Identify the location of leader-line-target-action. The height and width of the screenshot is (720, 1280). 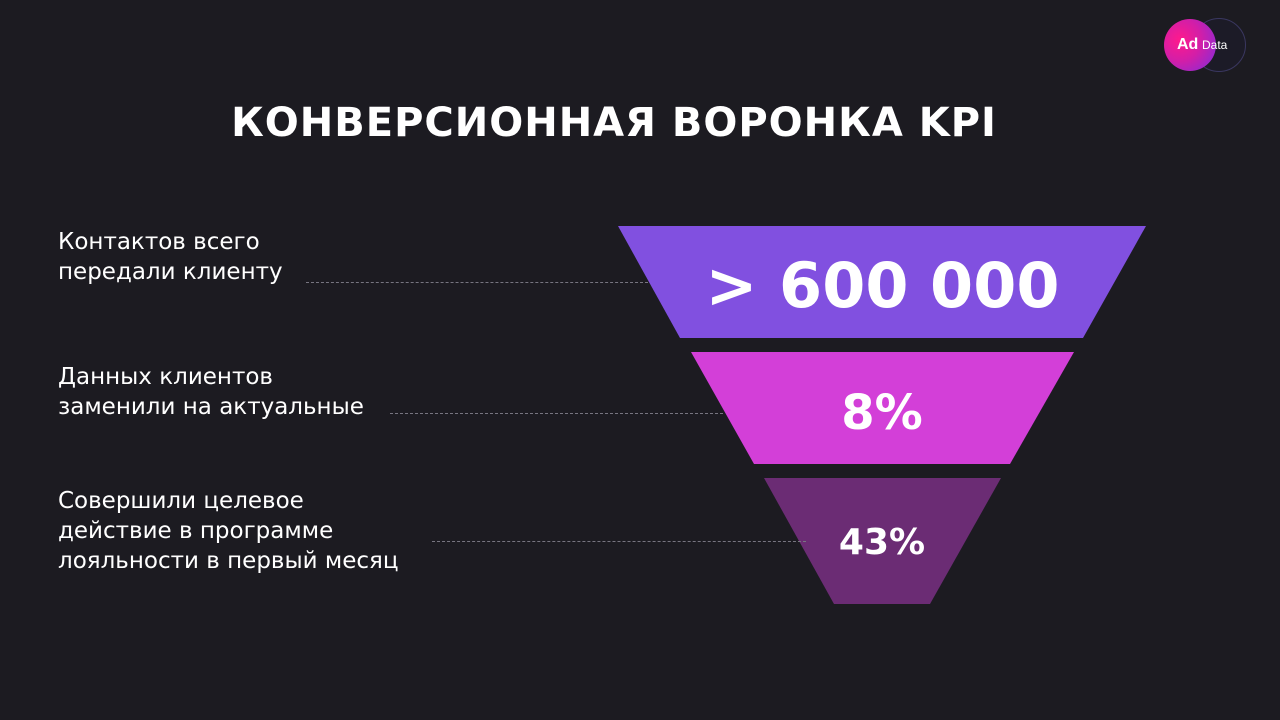
(619, 541).